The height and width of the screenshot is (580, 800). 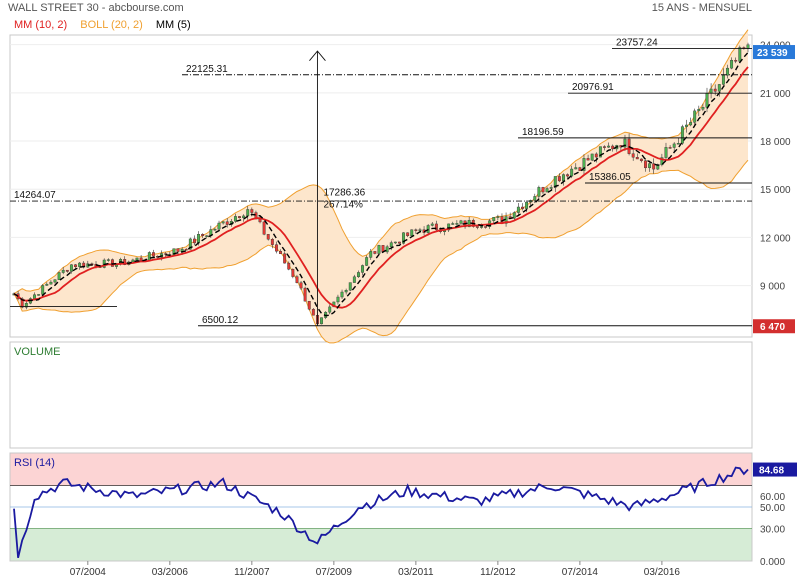 I want to click on rsi-axis-tick: 0.000, so click(x=772, y=562).